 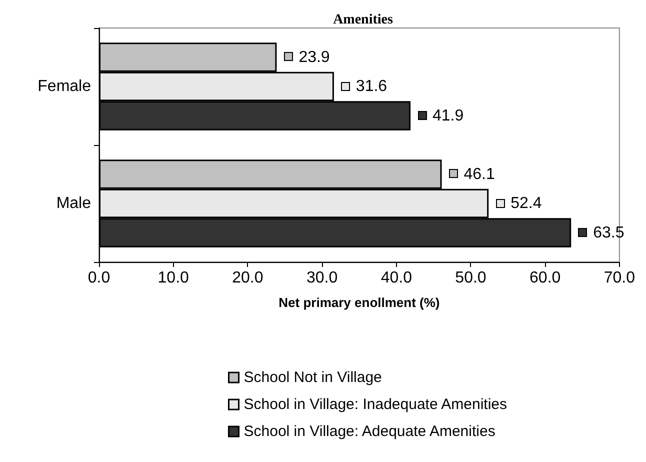 What do you see at coordinates (608, 233) in the screenshot?
I see `data-label: 63.5` at bounding box center [608, 233].